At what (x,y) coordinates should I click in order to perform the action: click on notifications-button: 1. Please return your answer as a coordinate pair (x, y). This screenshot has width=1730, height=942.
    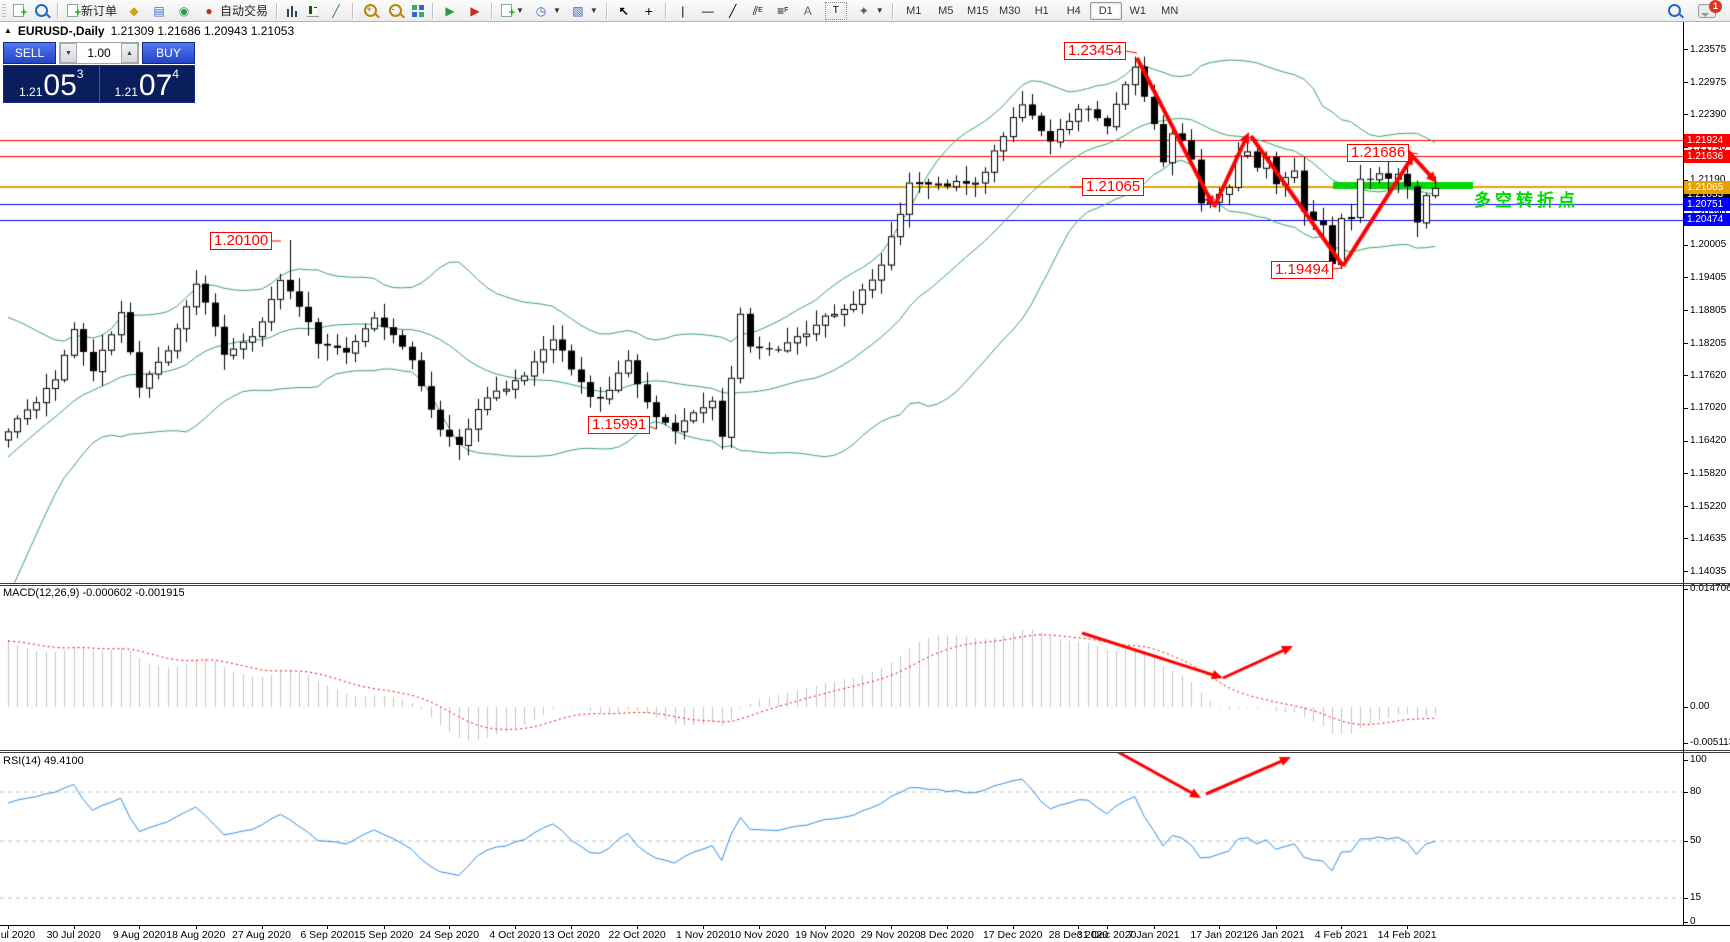
    Looking at the image, I should click on (1708, 10).